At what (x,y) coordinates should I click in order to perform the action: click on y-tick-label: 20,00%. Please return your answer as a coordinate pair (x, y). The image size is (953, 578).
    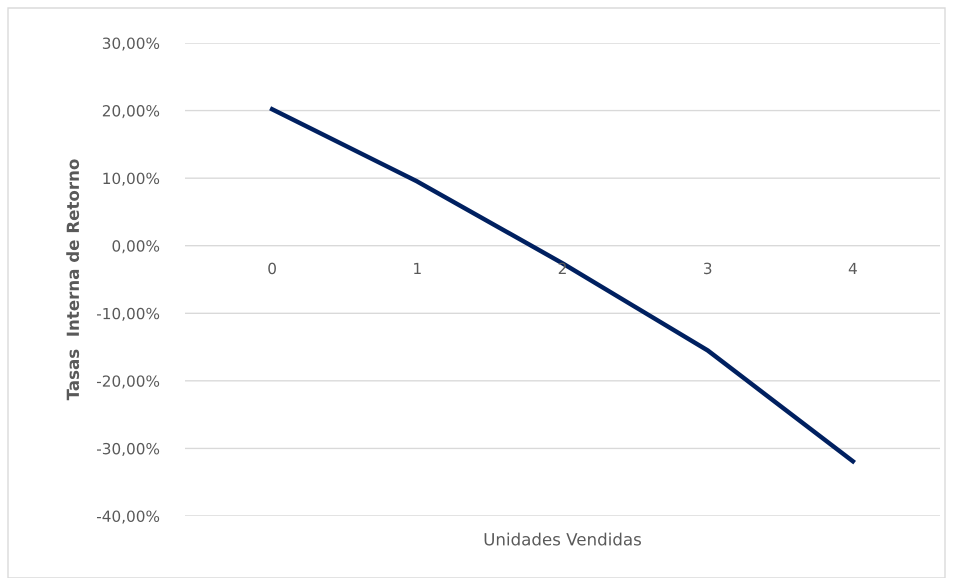
    Looking at the image, I should click on (131, 111).